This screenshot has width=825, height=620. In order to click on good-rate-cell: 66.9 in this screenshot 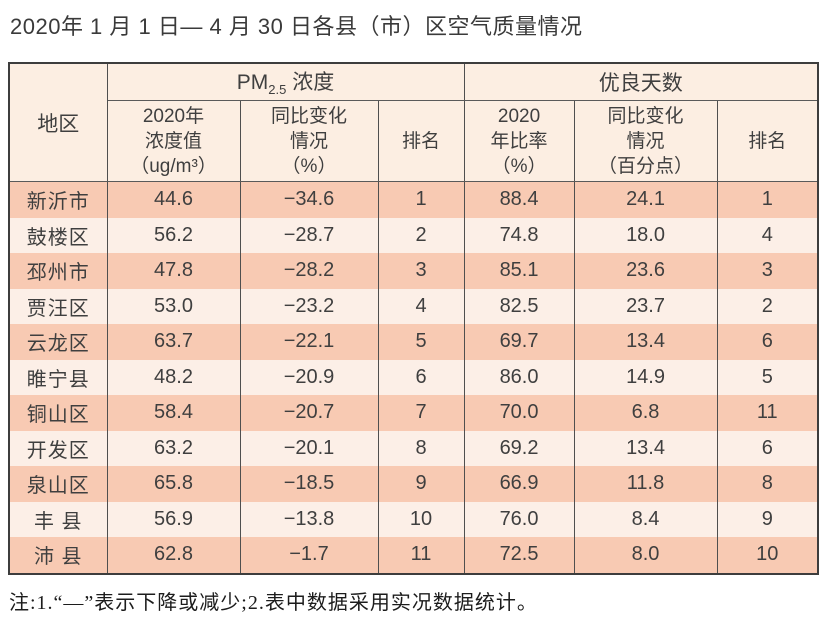, I will do `click(519, 484)`.